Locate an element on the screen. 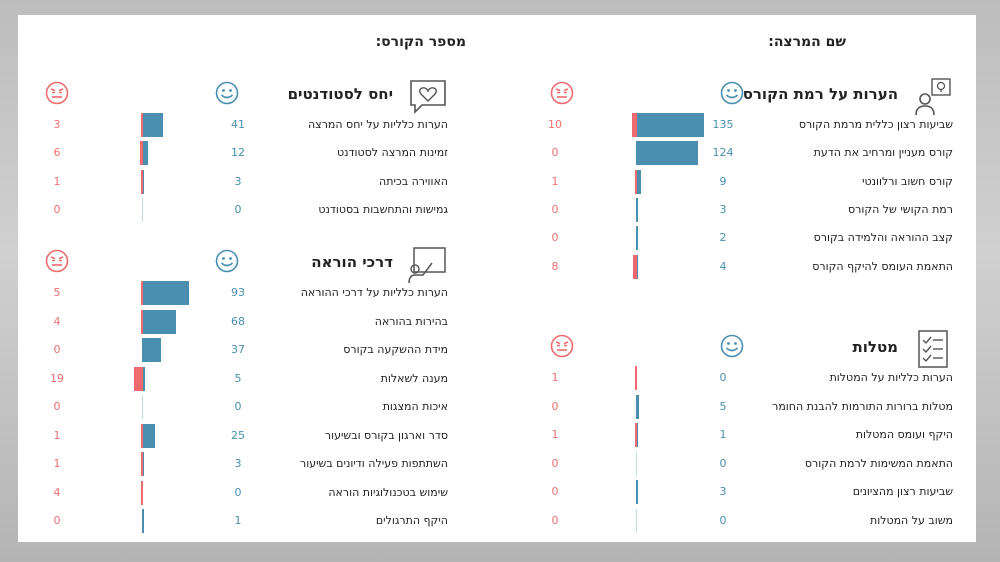  metric-label: קצב ההוראה והלמידה בקורס is located at coordinates (883, 238).